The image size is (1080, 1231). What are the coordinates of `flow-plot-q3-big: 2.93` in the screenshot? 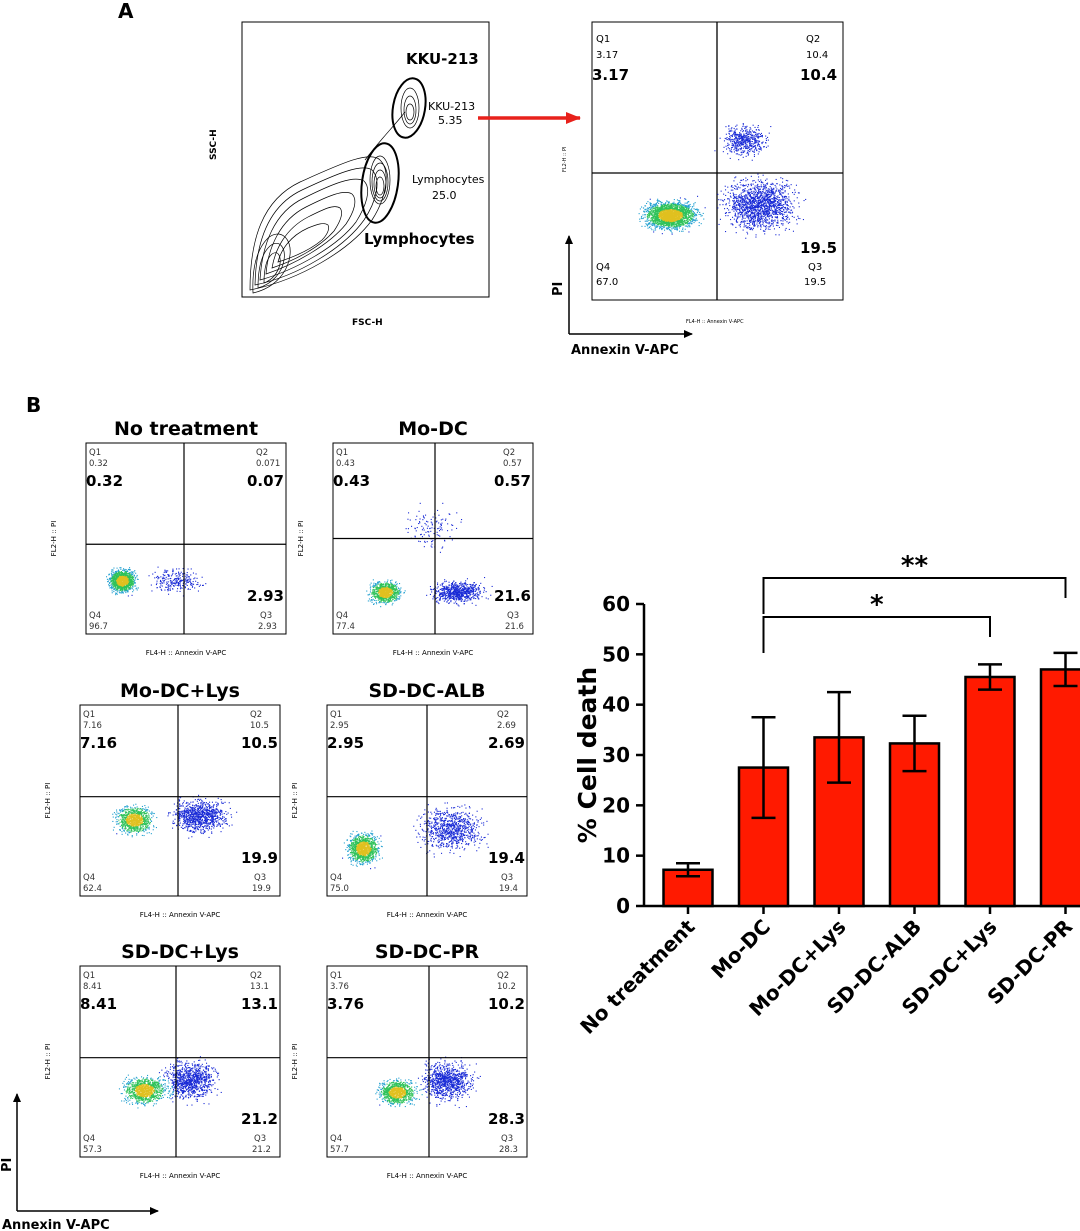 It's located at (265, 596).